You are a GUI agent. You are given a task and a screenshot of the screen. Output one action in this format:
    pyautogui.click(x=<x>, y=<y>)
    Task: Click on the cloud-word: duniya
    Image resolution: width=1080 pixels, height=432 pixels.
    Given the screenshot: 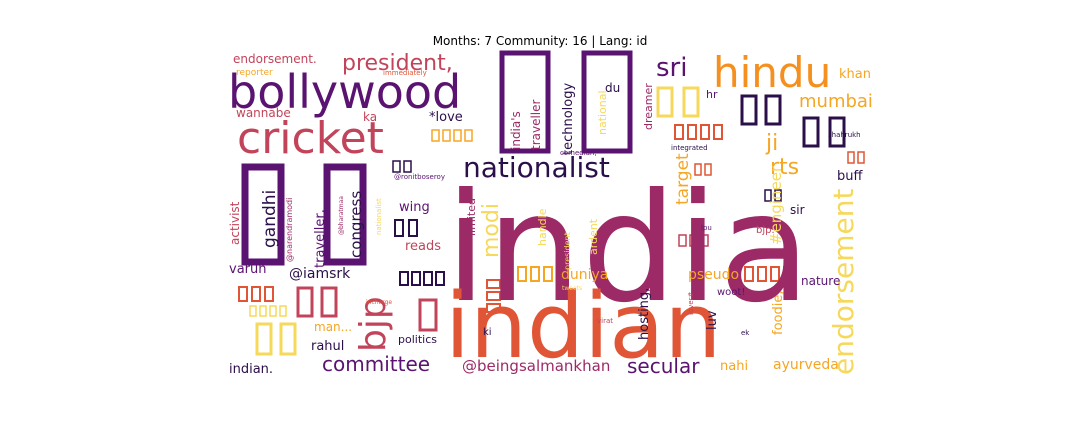 What is the action you would take?
    pyautogui.click(x=584, y=275)
    